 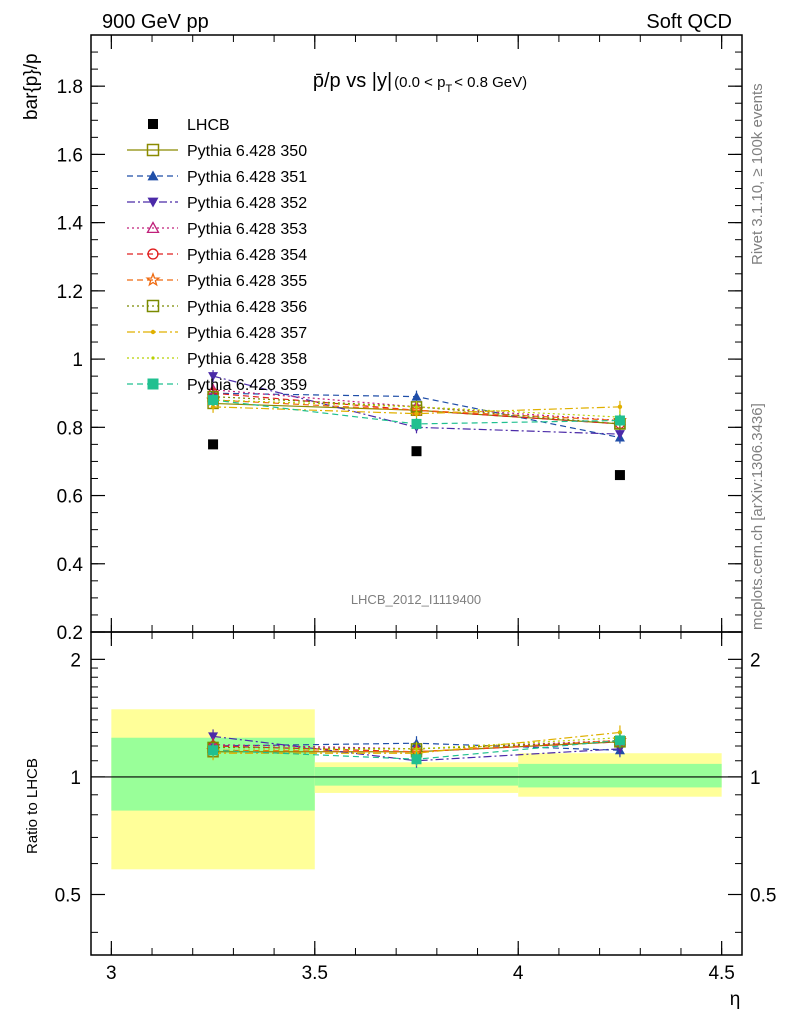 I want to click on legend-label: Pythia 6.428 353, so click(x=247, y=229).